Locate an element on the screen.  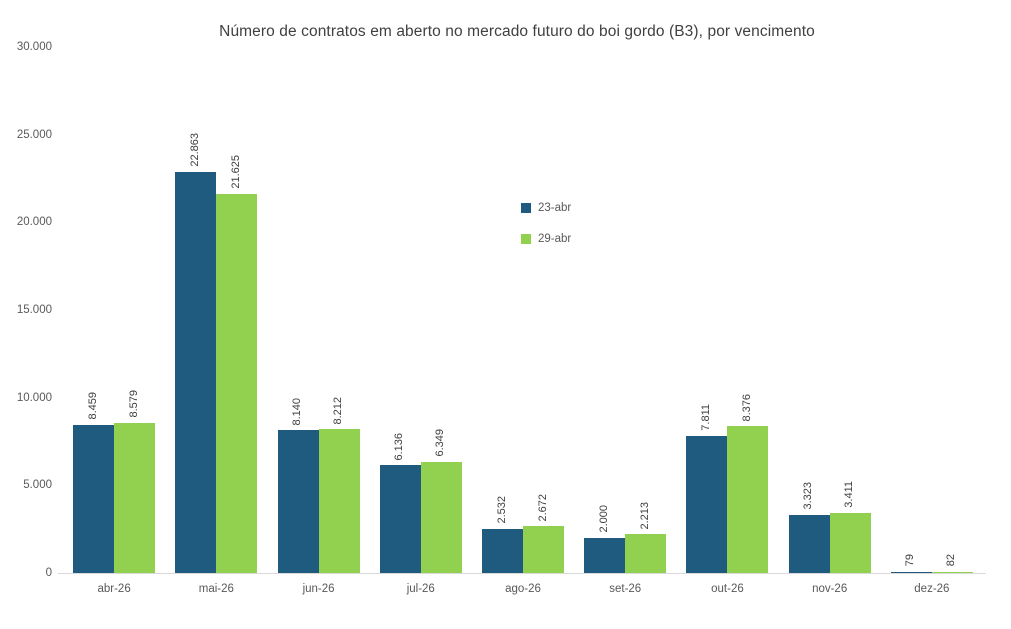
bar-value-label: 22.863 is located at coordinates (194, 150).